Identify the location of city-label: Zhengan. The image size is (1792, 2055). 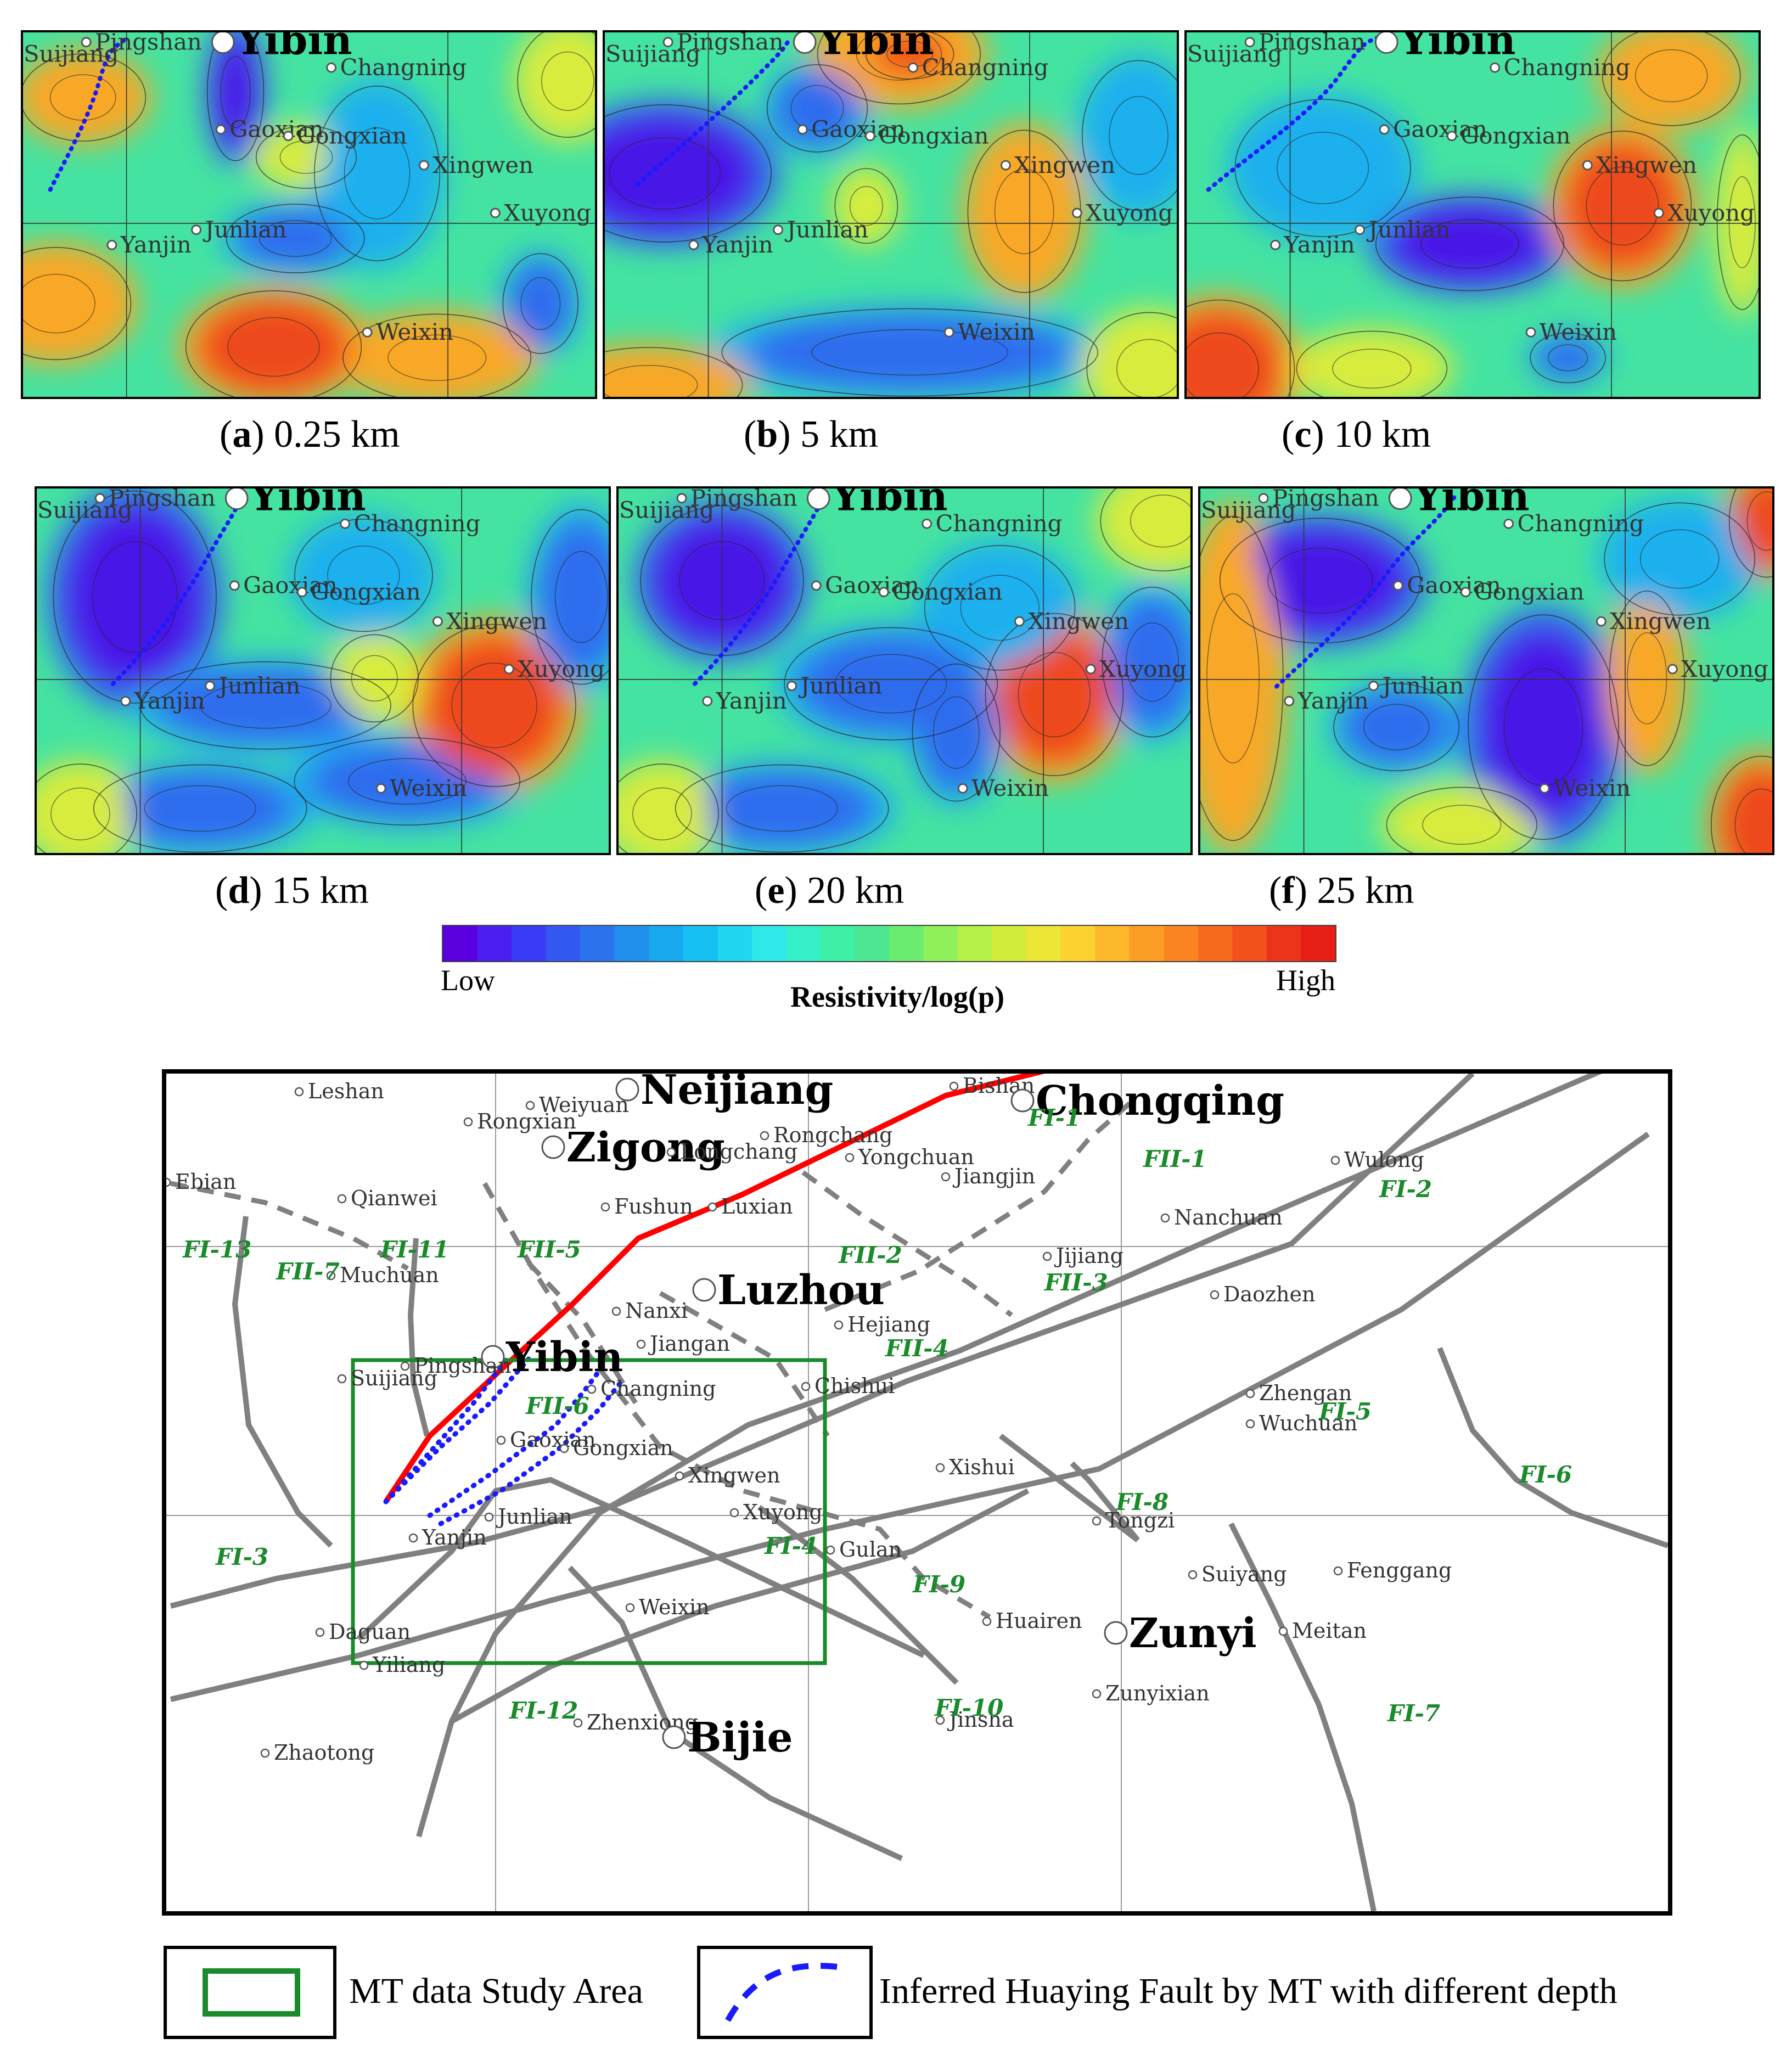
(1305, 1393).